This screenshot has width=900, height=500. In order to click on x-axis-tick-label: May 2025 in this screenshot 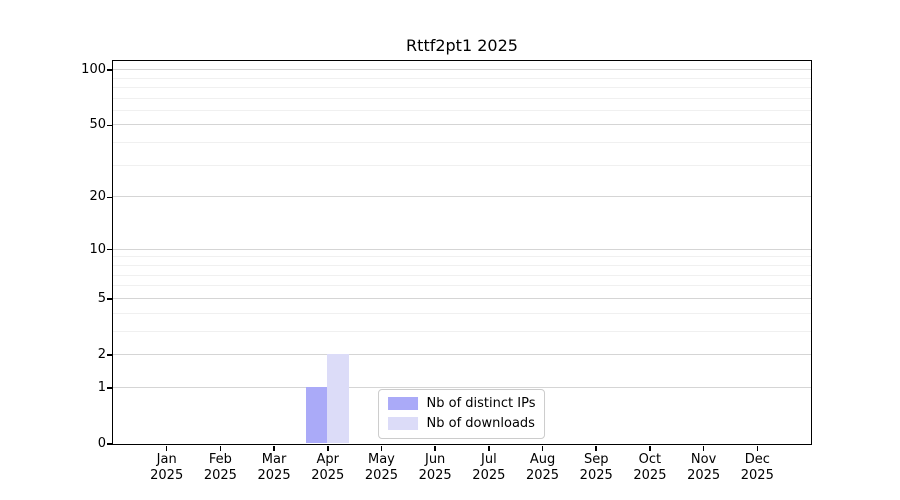, I will do `click(381, 468)`.